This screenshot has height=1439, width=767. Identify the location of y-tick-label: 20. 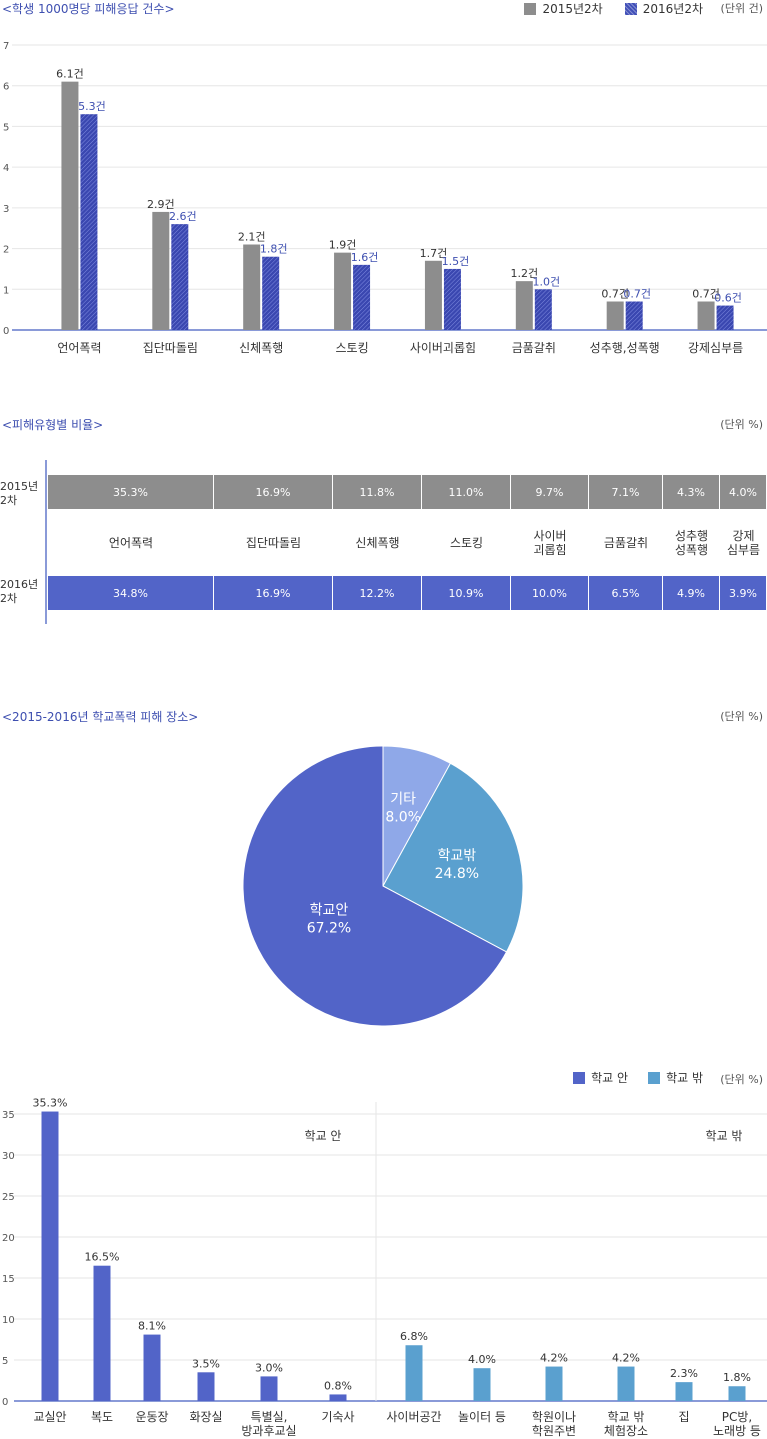
(8, 1238).